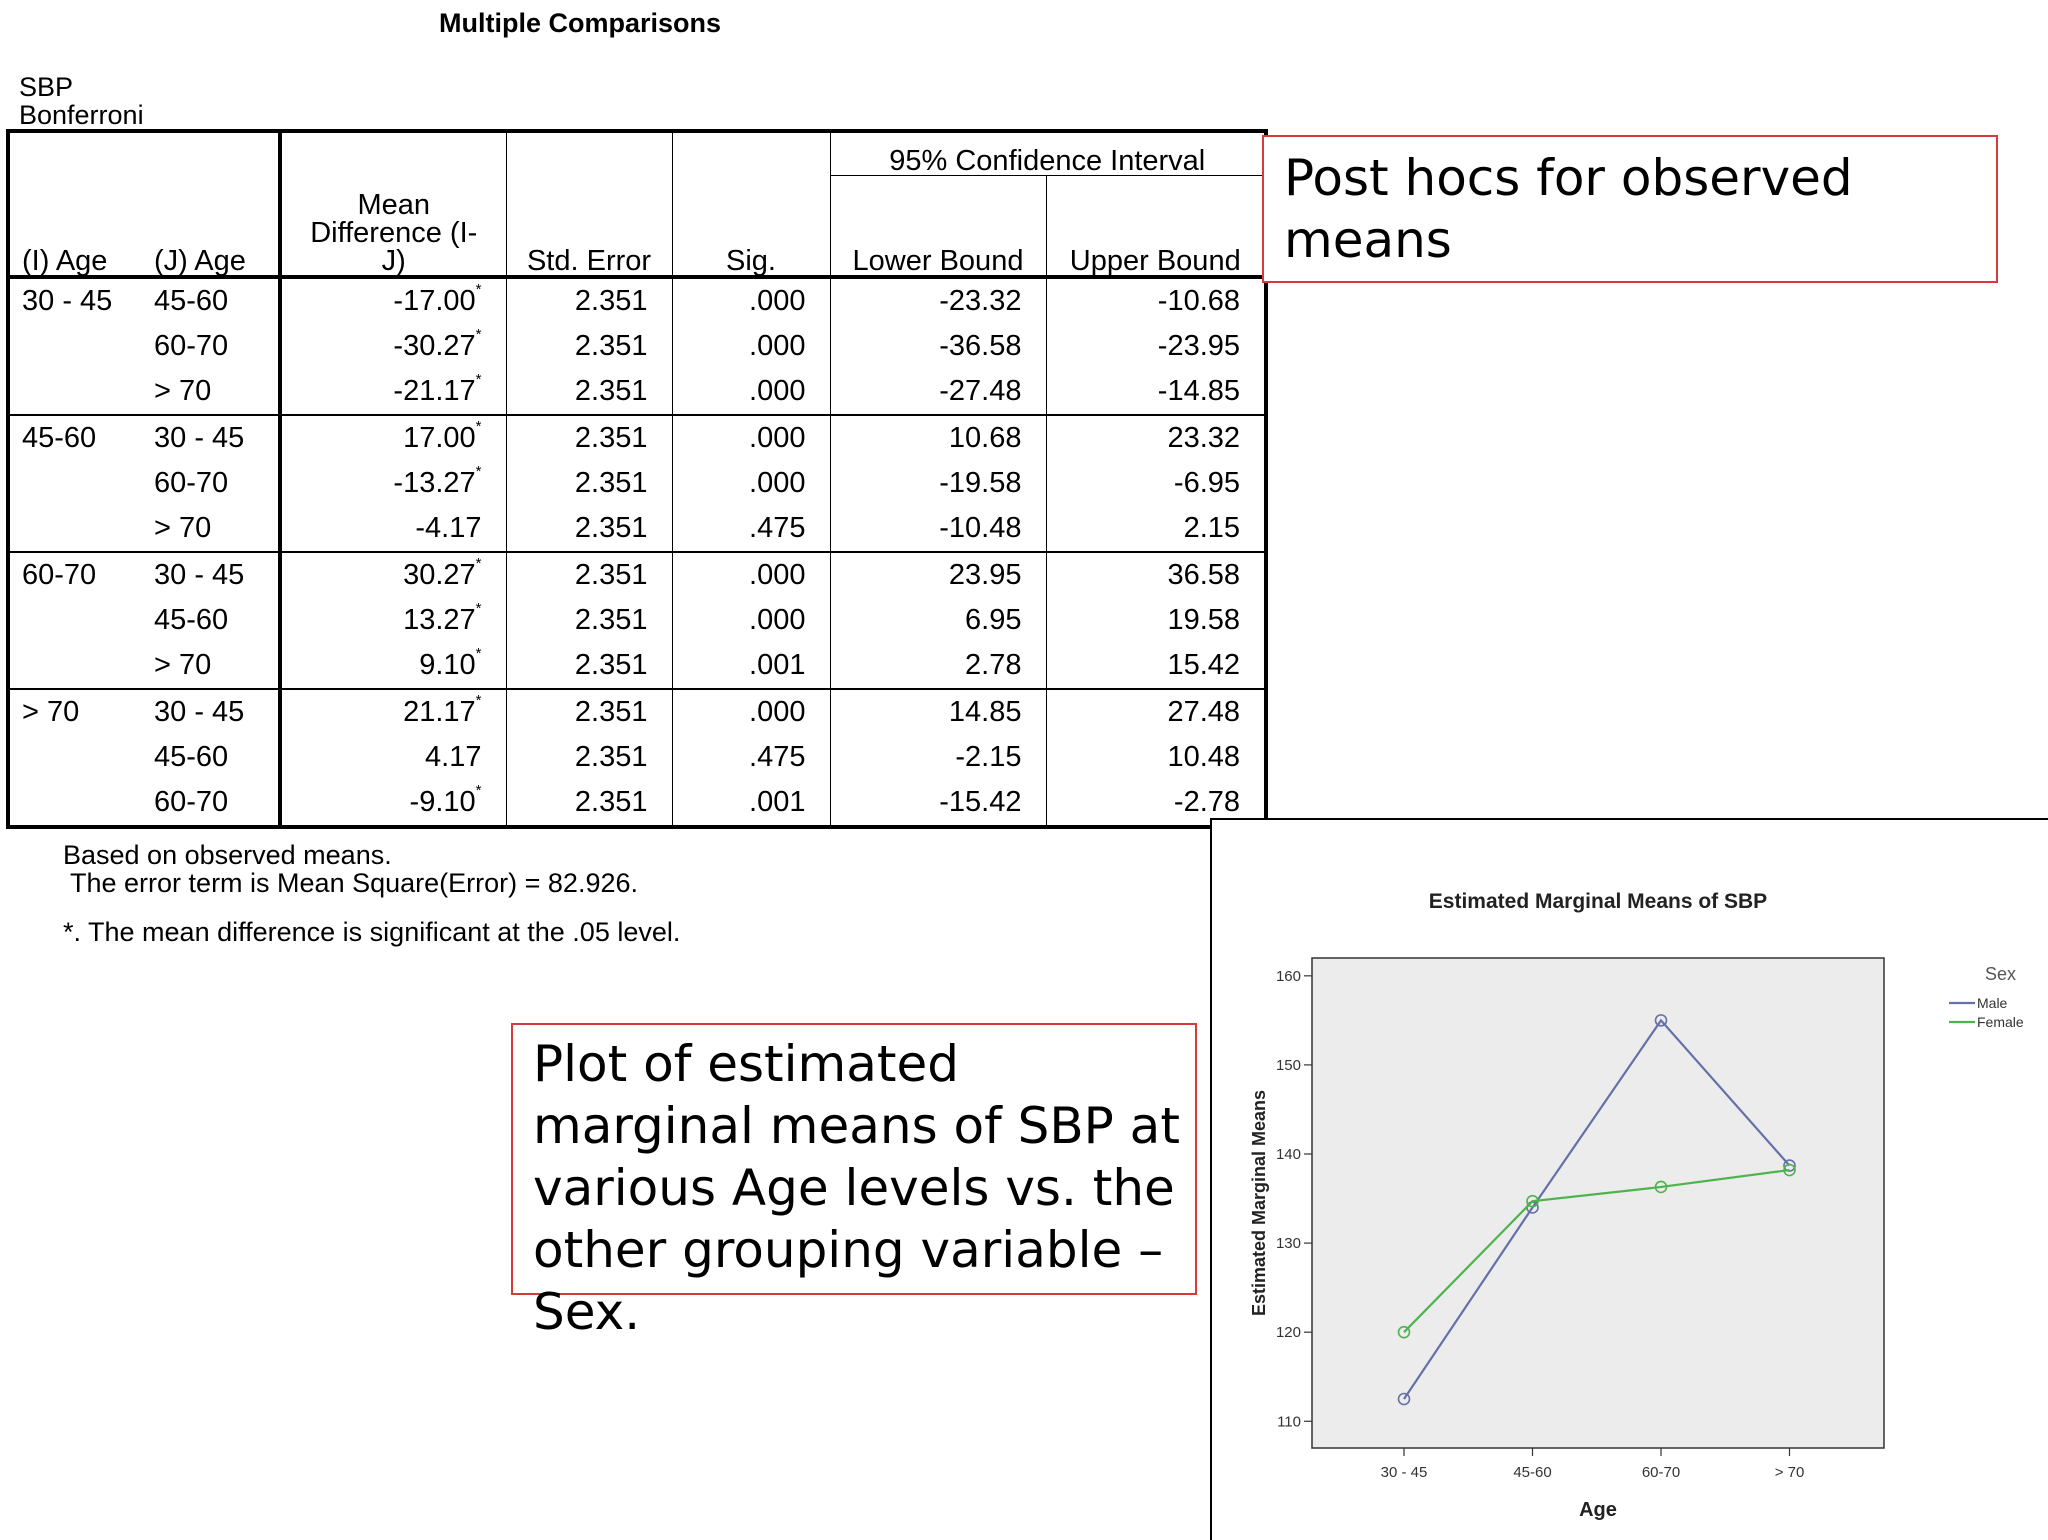 The width and height of the screenshot is (2048, 1540). What do you see at coordinates (937, 803) in the screenshot?
I see `lower-bound-cell: -15.42` at bounding box center [937, 803].